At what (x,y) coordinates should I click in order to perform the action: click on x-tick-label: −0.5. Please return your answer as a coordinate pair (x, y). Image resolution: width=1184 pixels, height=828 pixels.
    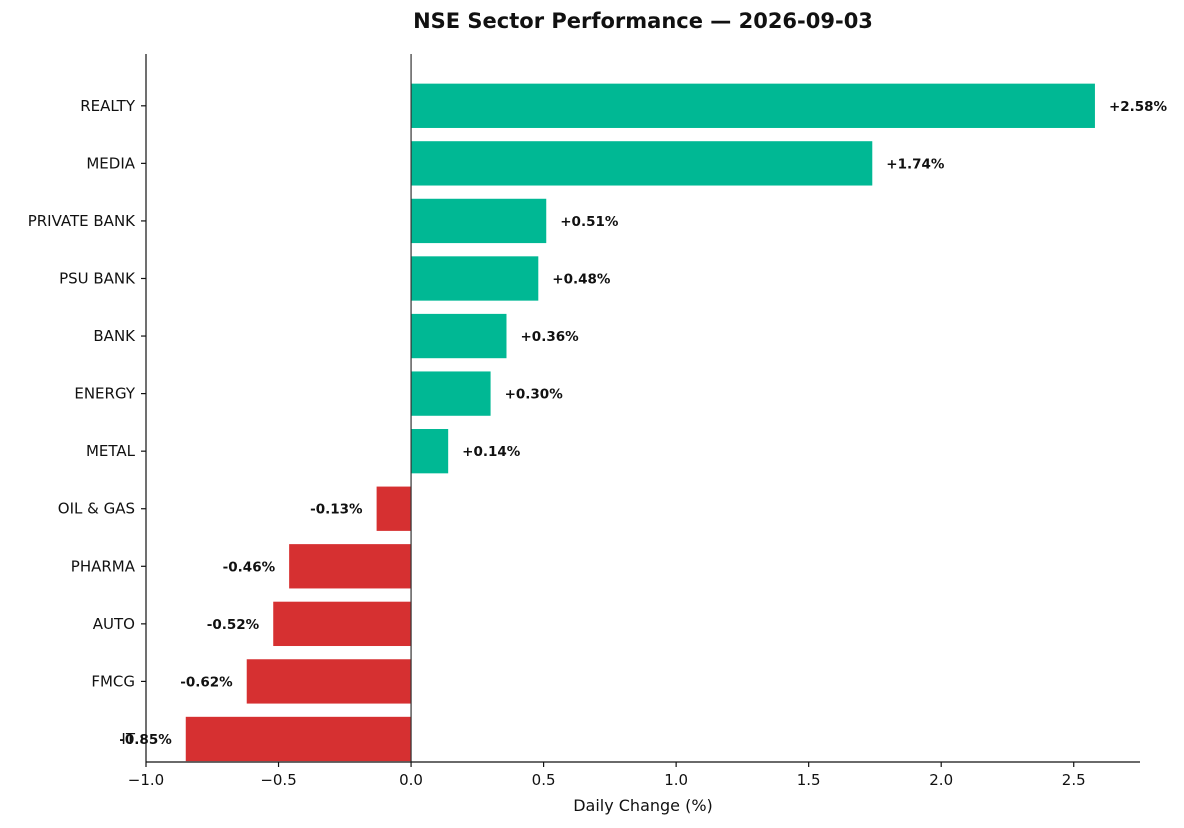
    Looking at the image, I should click on (278, 780).